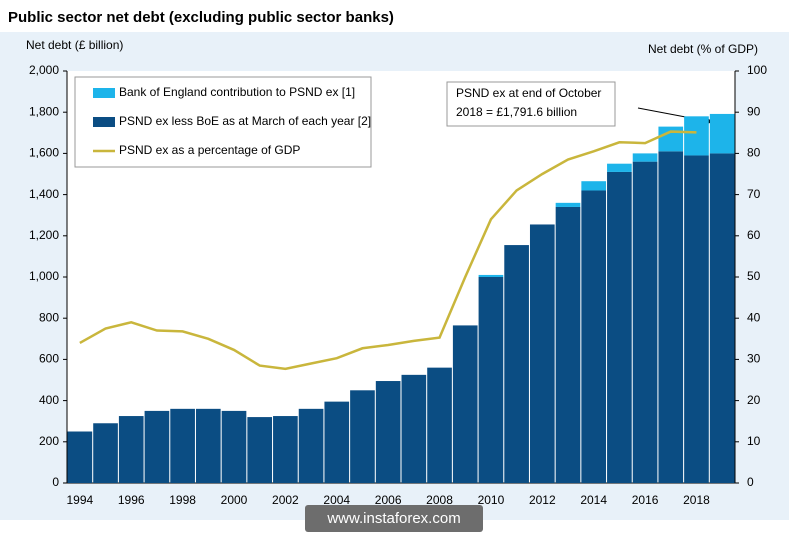 This screenshot has height=533, width=789. Describe the element at coordinates (49, 359) in the screenshot. I see `y-tick-label: 600` at that location.